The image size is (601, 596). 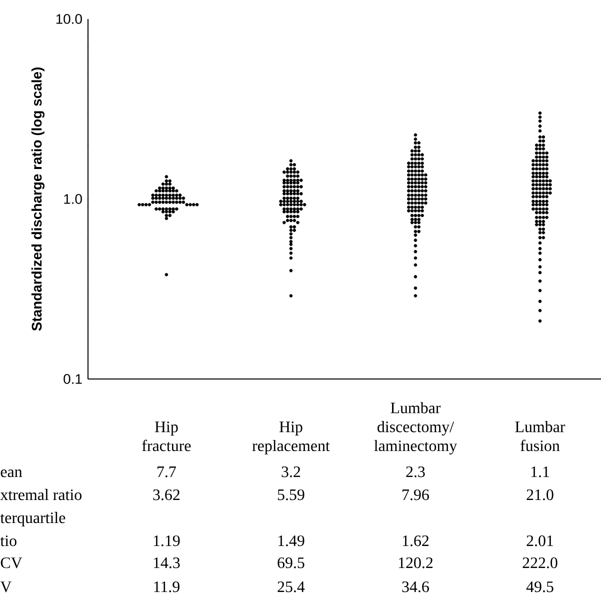 I want to click on text: terquartile, so click(x=33, y=519).